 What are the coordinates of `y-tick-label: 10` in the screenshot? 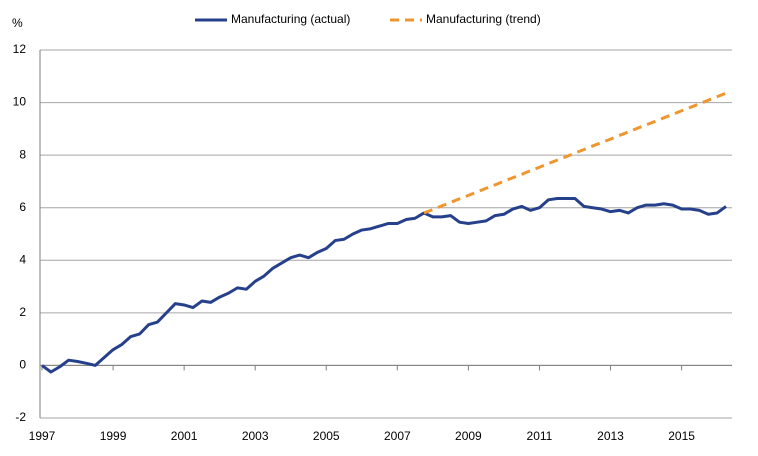 It's located at (20, 102).